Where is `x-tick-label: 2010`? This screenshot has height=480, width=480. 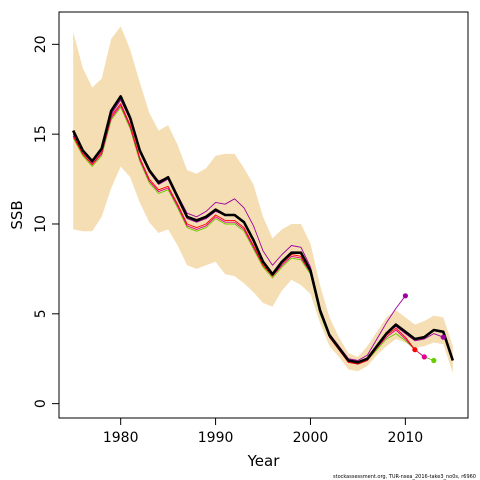
x-tick-label: 2010 is located at coordinates (406, 438).